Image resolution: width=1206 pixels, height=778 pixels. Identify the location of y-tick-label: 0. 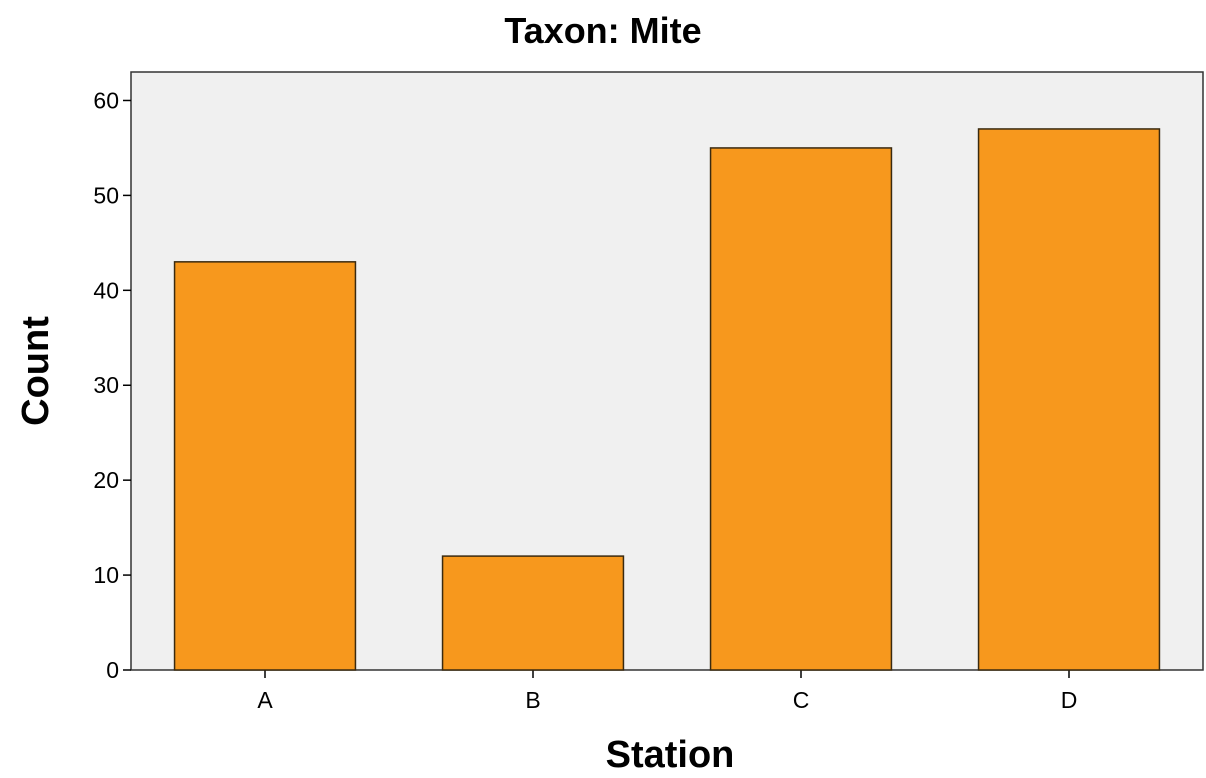
(112, 670).